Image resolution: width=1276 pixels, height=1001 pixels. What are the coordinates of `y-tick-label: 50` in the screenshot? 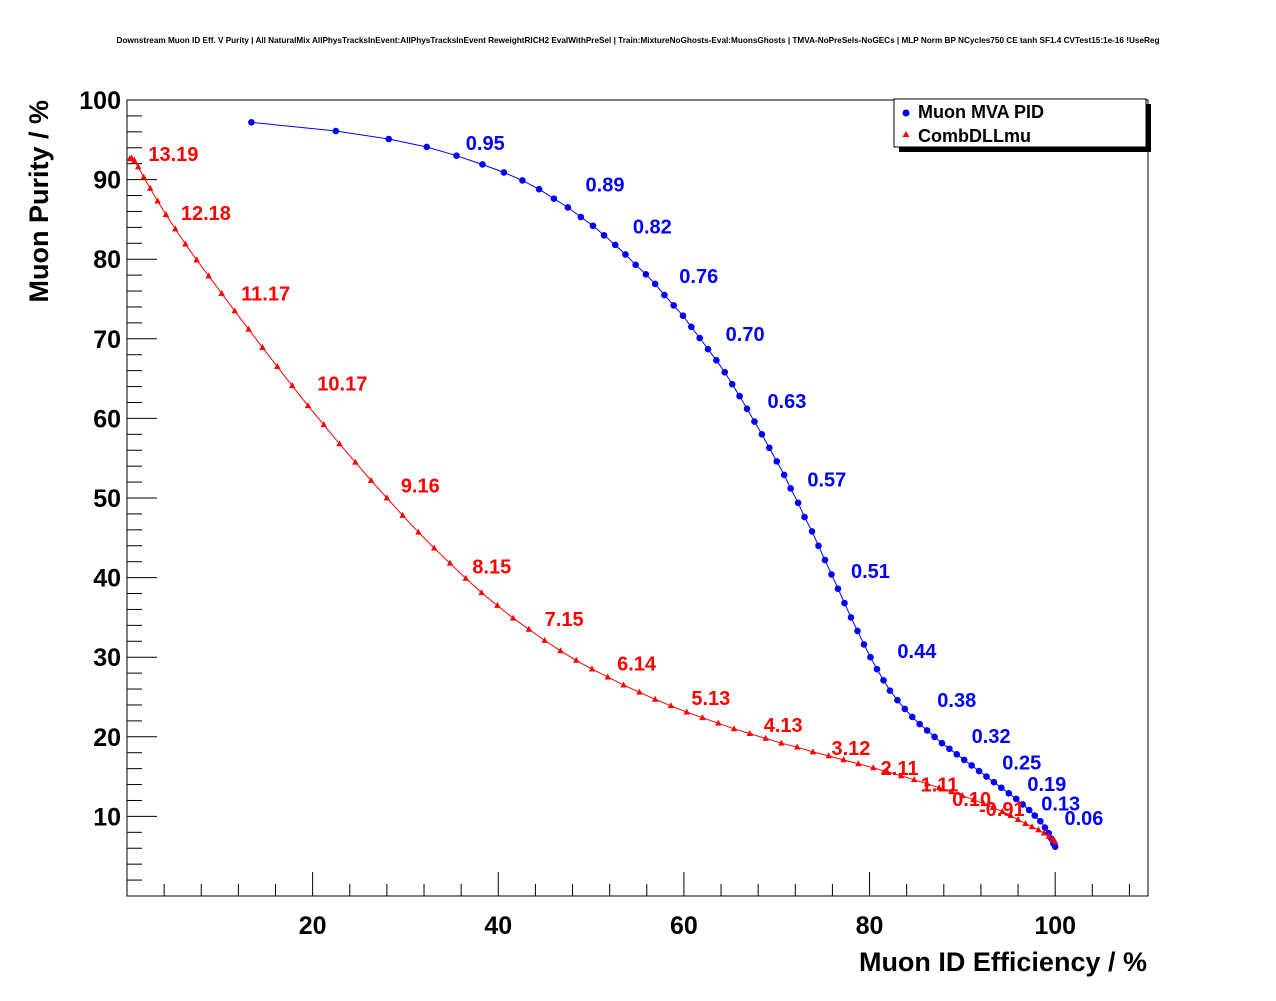 It's located at (107, 499).